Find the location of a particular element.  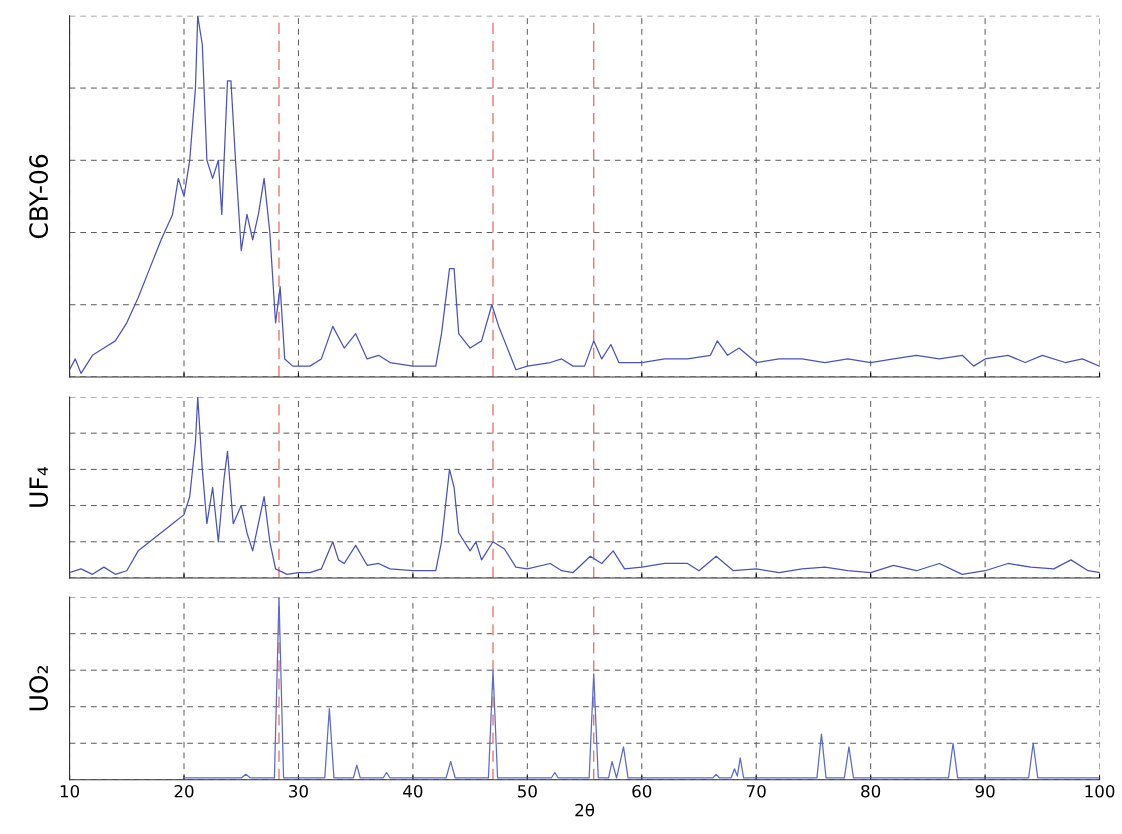

y-axis-title: UO₂ is located at coordinates (39, 688).